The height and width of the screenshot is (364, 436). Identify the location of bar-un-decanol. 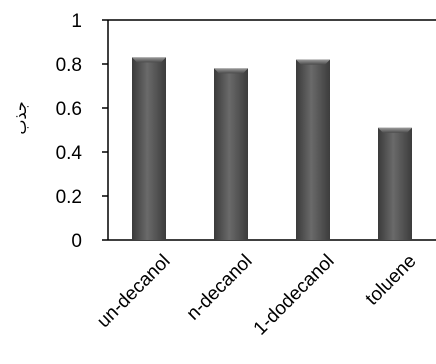
(149, 149).